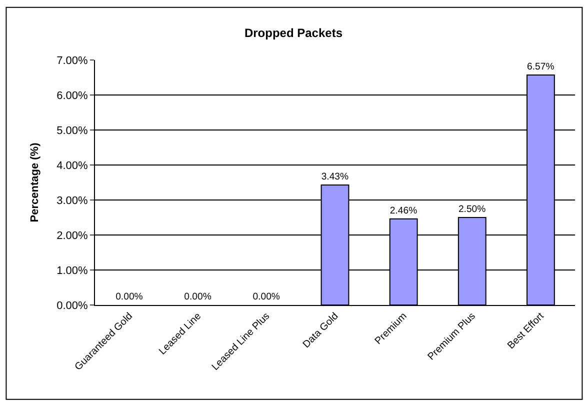  I want to click on data-label: 6.57%, so click(541, 66).